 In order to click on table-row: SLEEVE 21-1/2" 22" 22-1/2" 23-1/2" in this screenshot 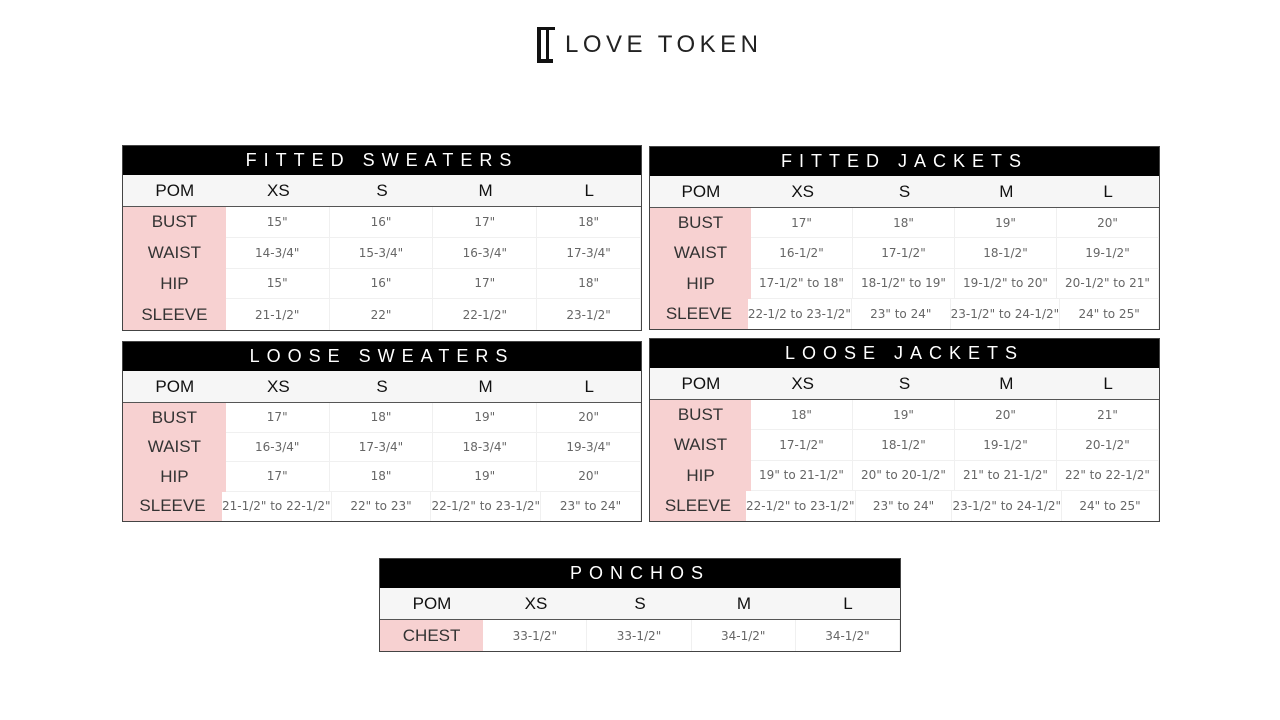, I will do `click(382, 314)`.